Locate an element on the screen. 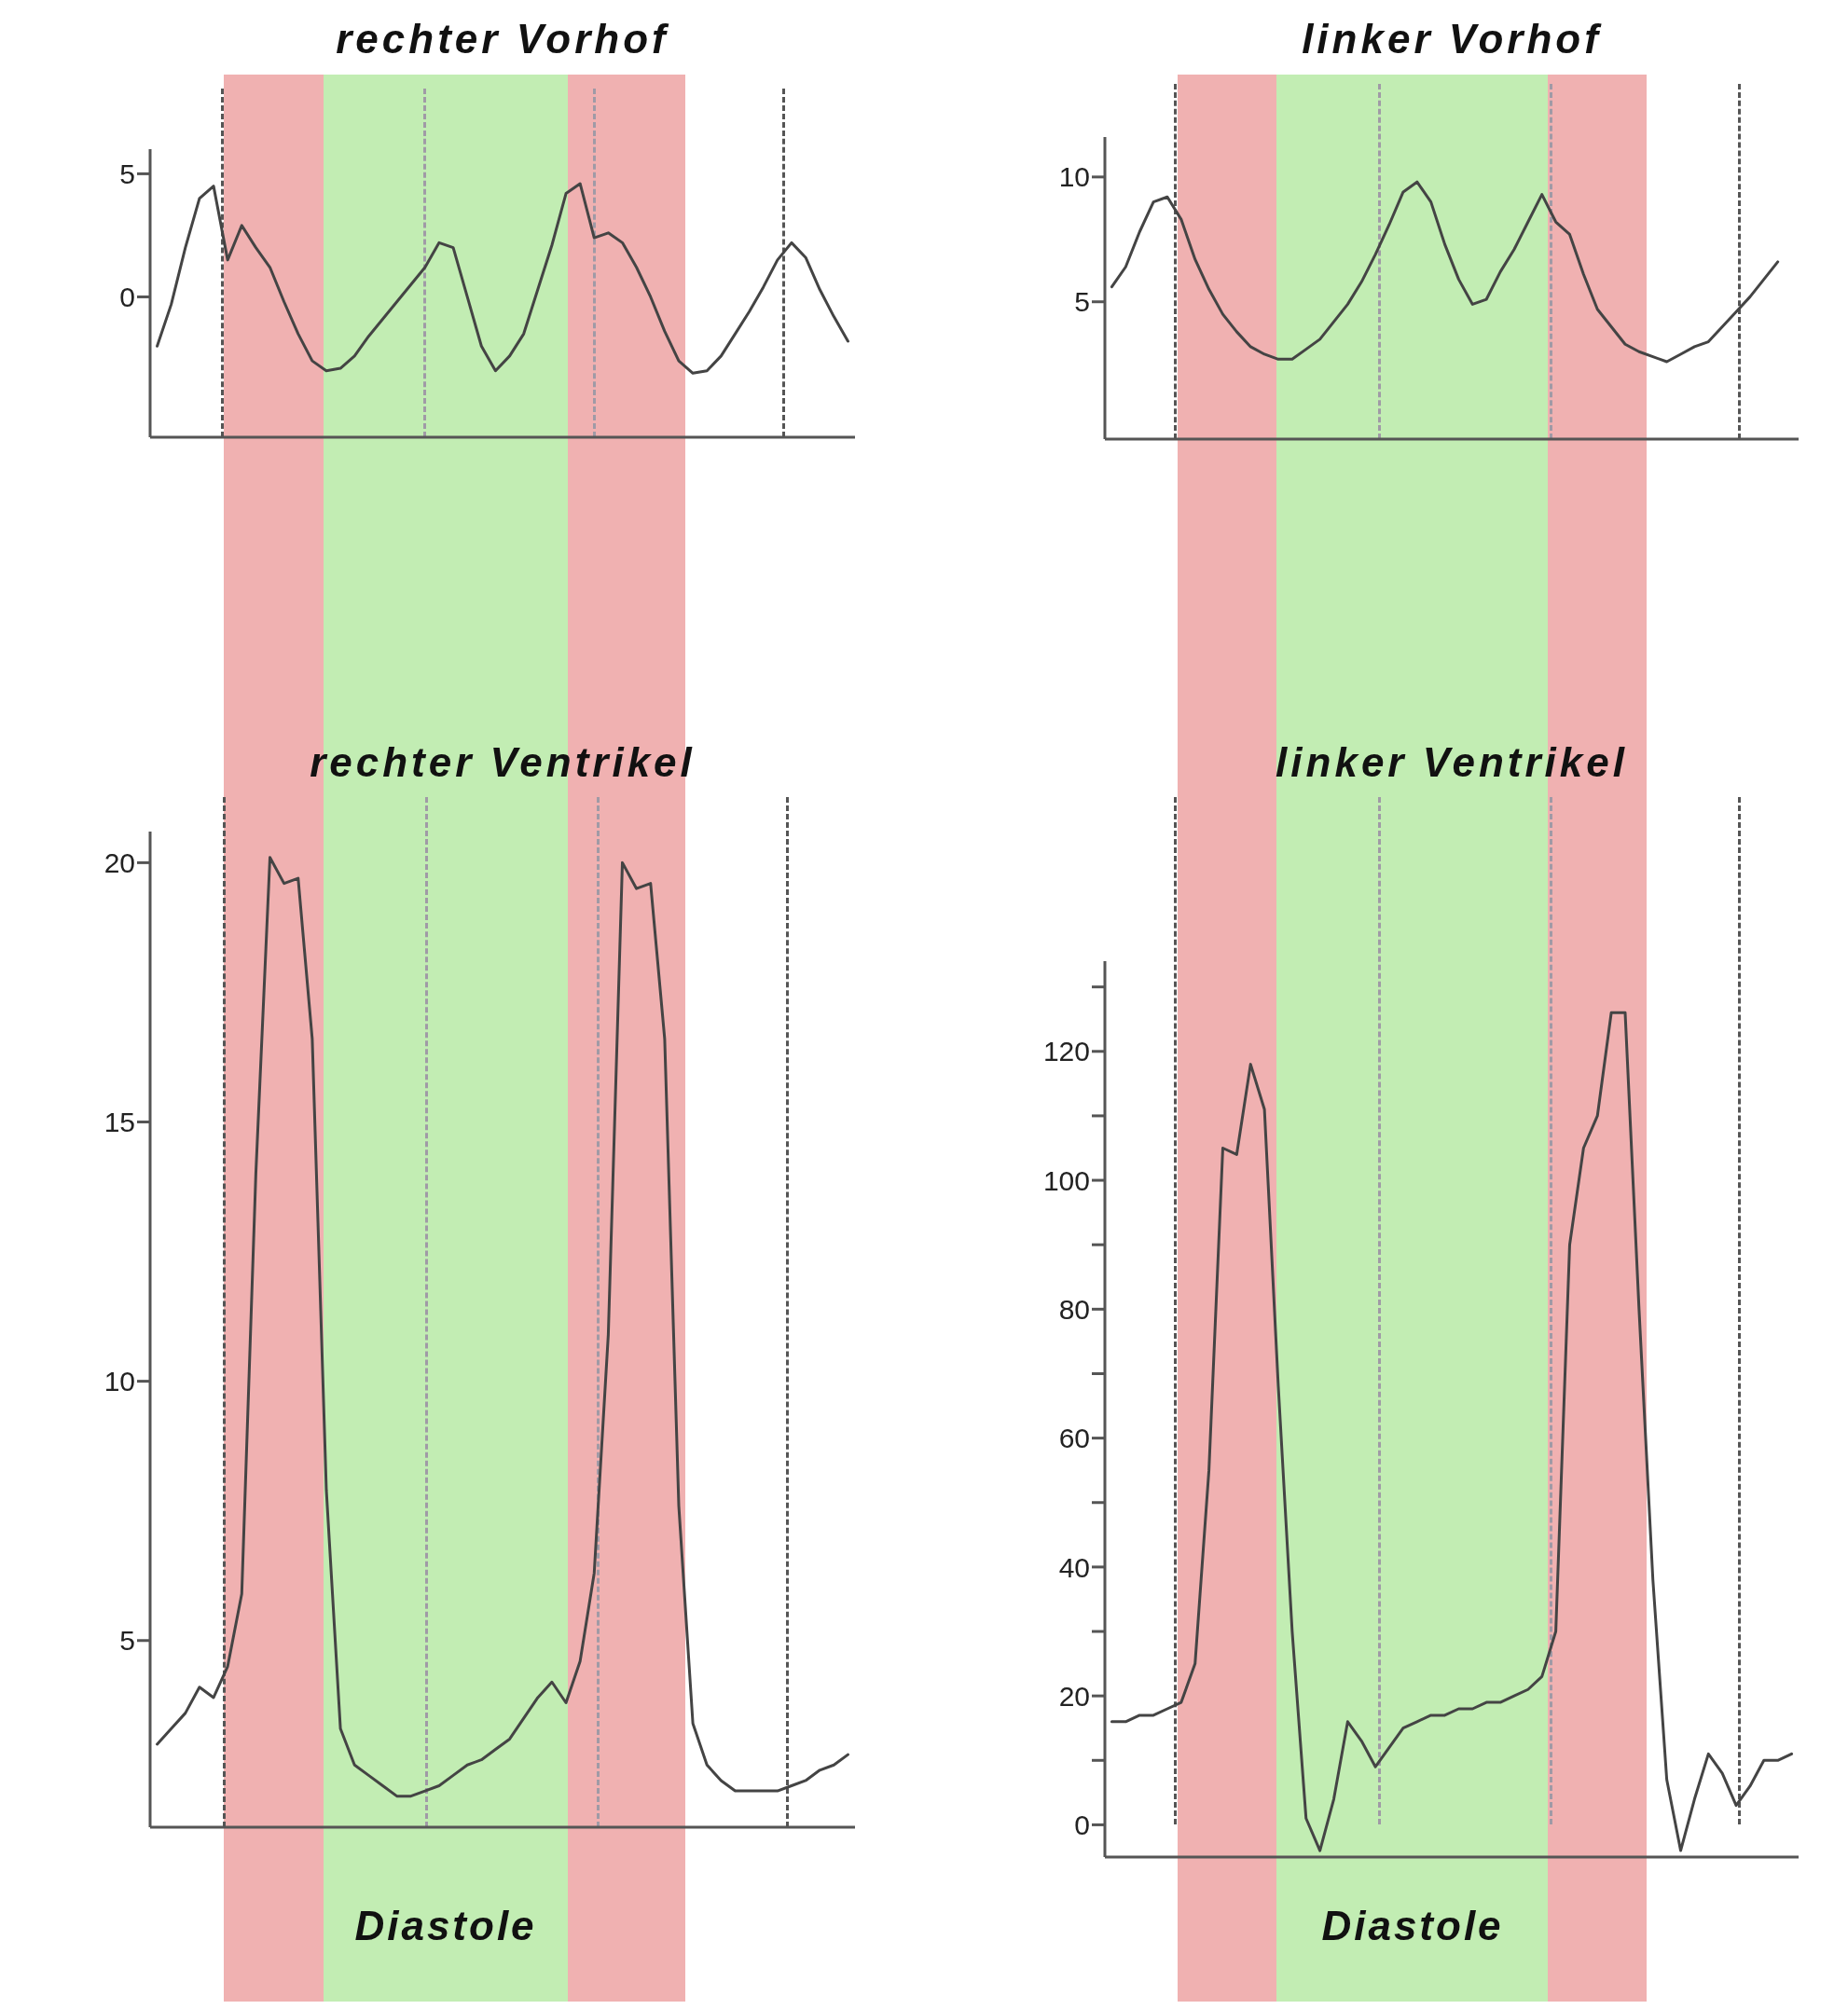 The height and width of the screenshot is (2009, 1848). y-tick-label: 100 is located at coordinates (1066, 1180).